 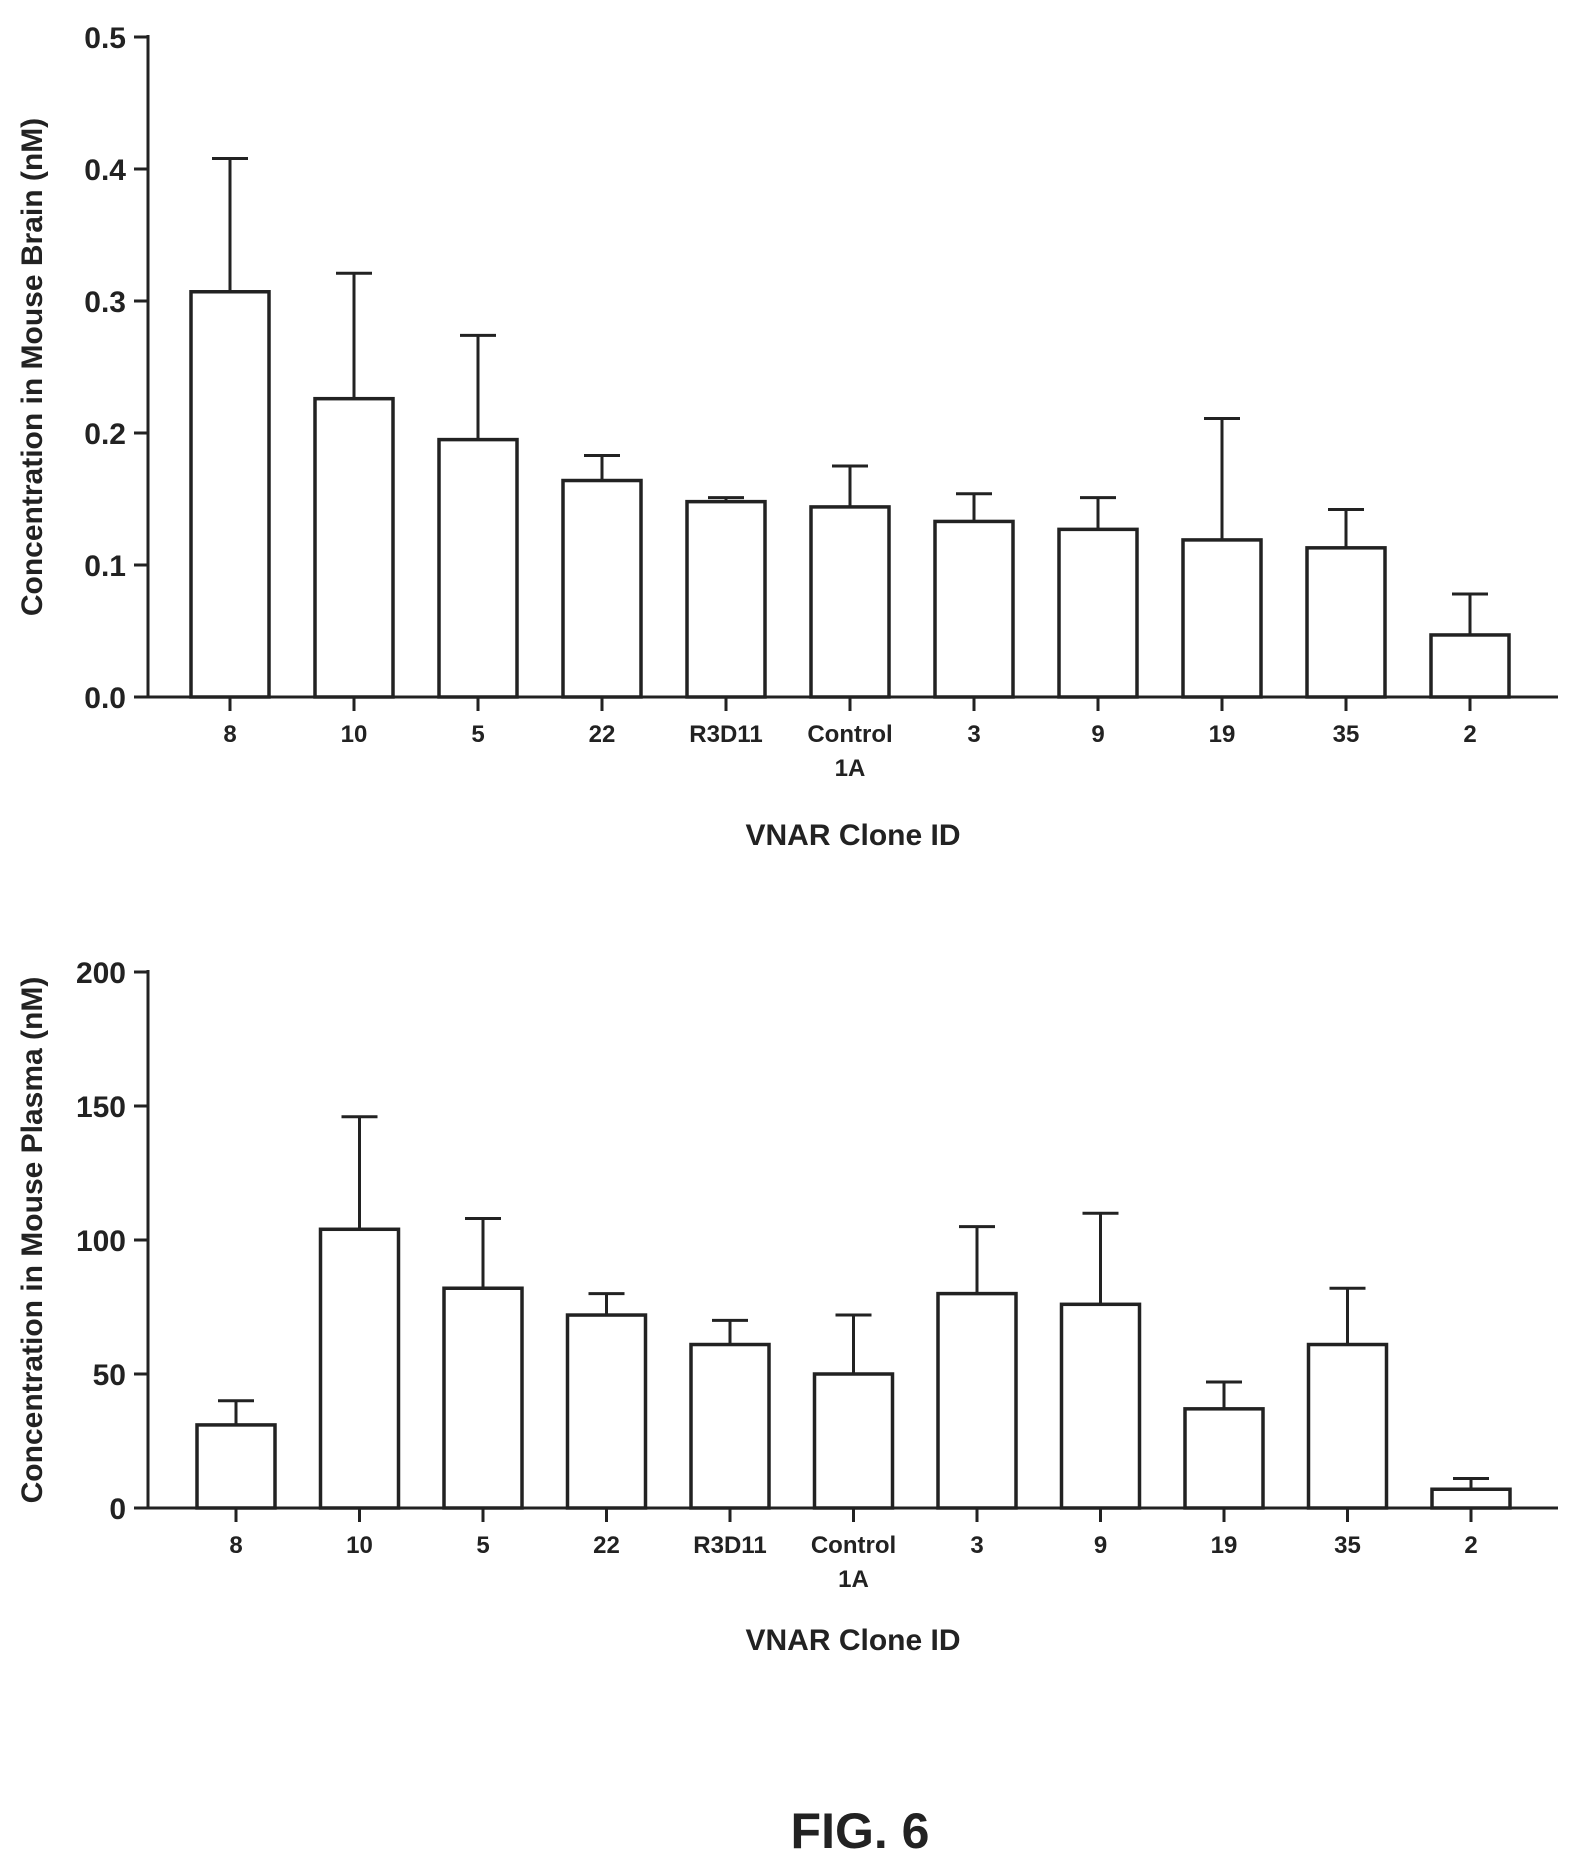 I want to click on y-tick-label: 0.1, so click(x=105, y=566).